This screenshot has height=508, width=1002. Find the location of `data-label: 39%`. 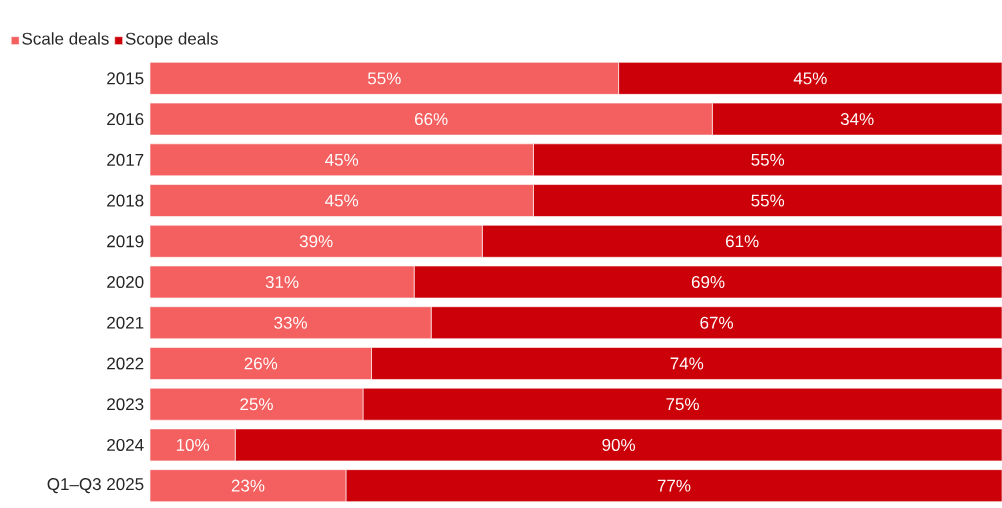

data-label: 39% is located at coordinates (316, 241).